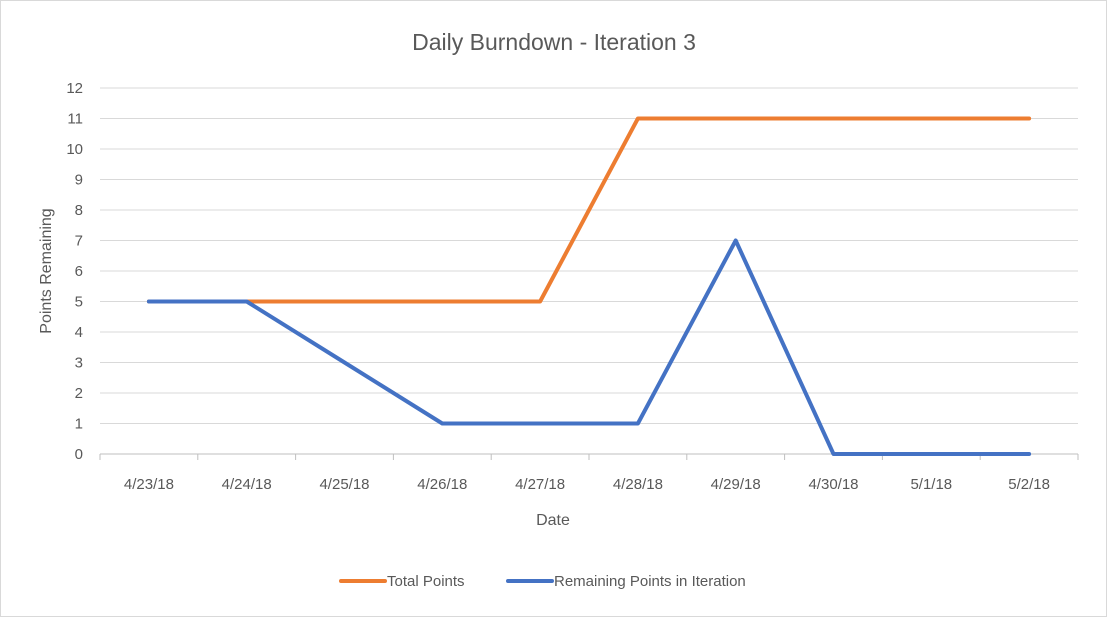 This screenshot has width=1107, height=617. Describe the element at coordinates (736, 484) in the screenshot. I see `x-tick-label: 4/29/18` at that location.